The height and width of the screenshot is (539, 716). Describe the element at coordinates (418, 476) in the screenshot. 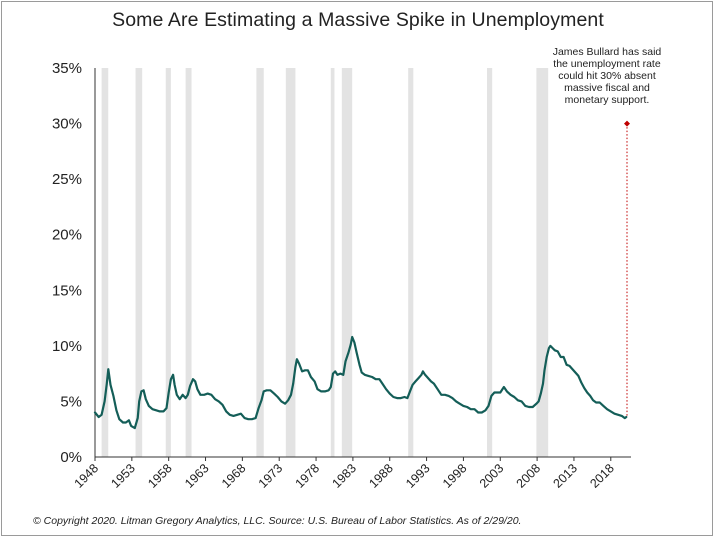

I see `x-tick-label: 1993` at that location.